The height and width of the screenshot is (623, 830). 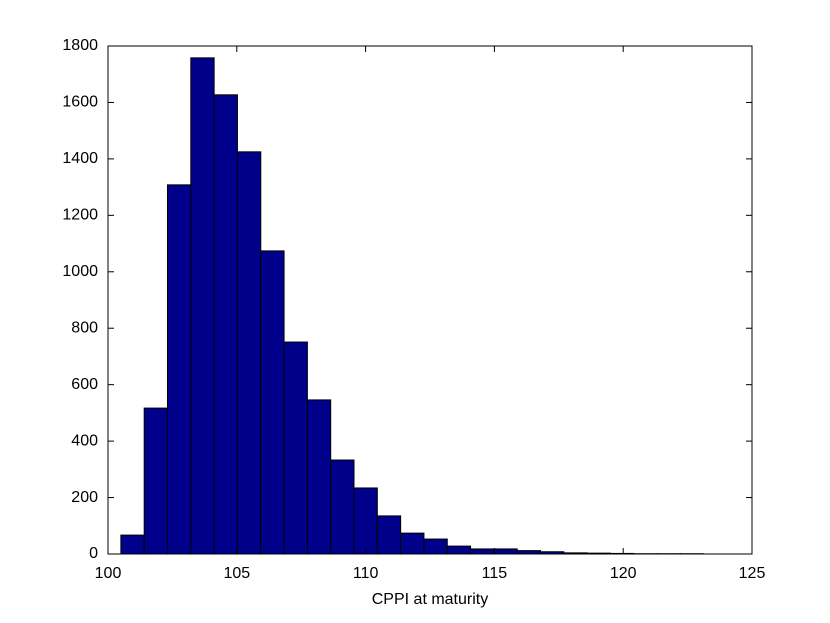 What do you see at coordinates (236, 573) in the screenshot?
I see `x-tick-label: 105` at bounding box center [236, 573].